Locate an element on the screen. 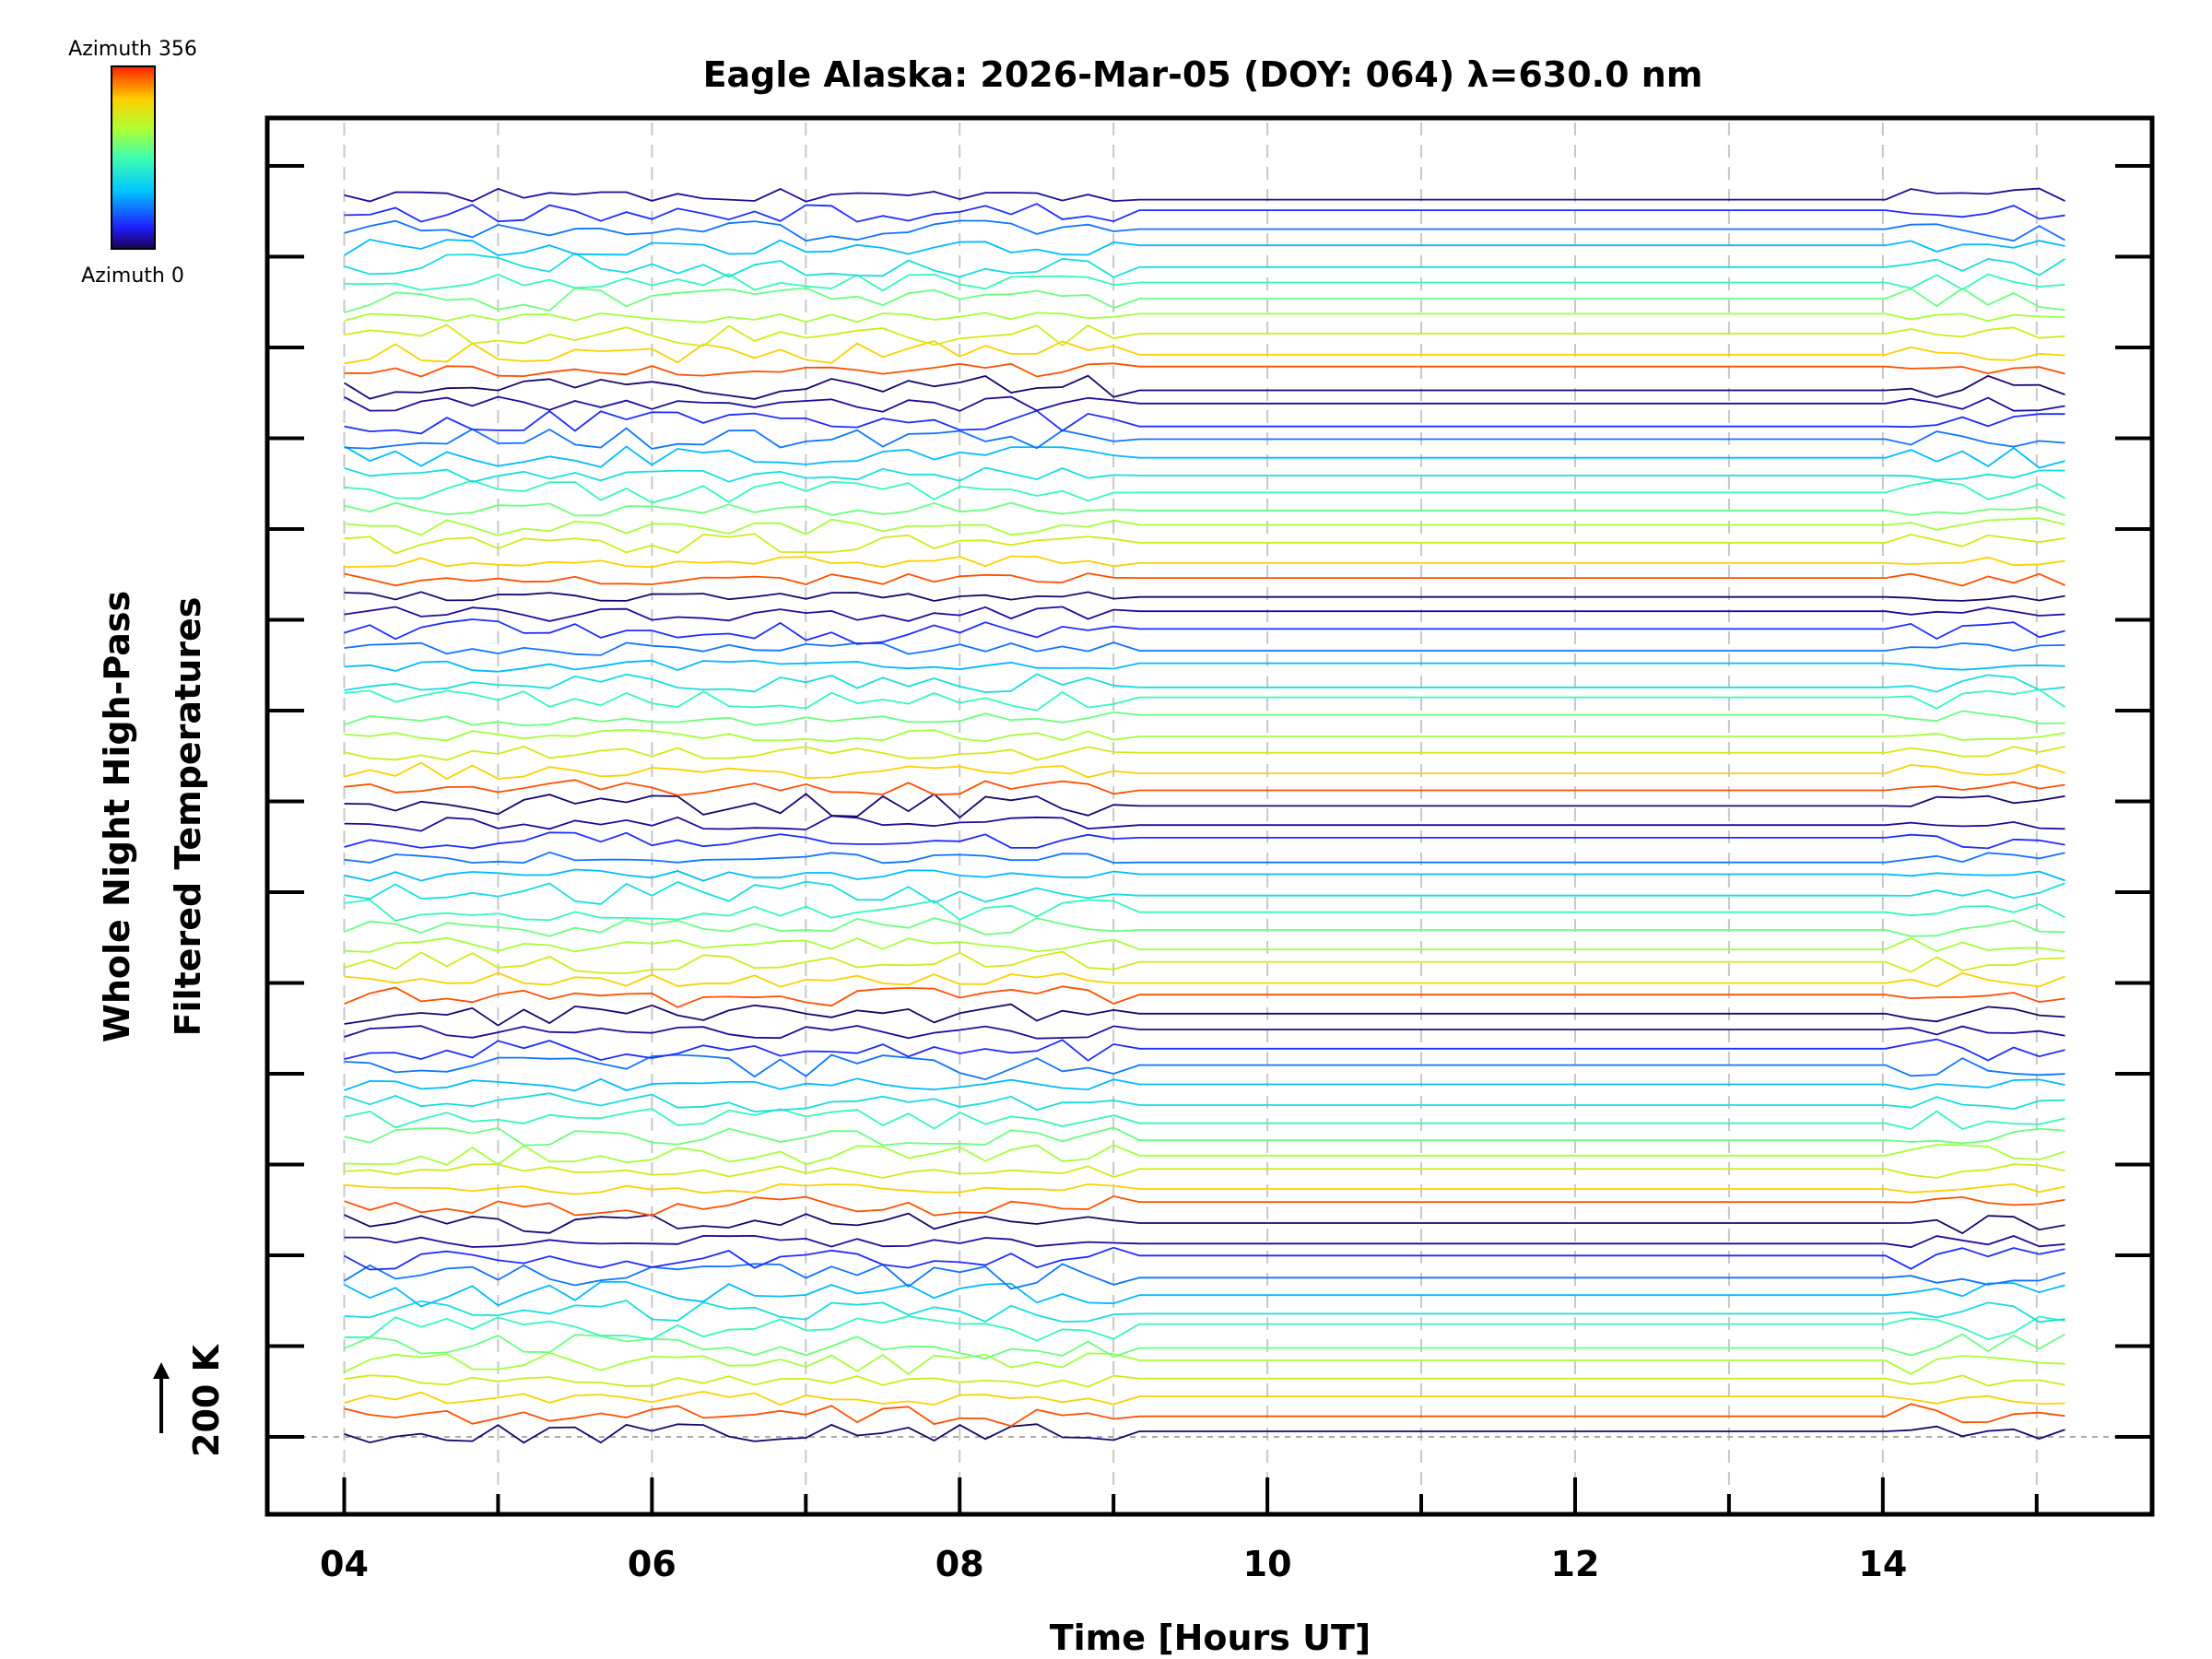 This screenshot has width=2212, height=1659. x-tick-label-12: 12 is located at coordinates (1575, 1564).